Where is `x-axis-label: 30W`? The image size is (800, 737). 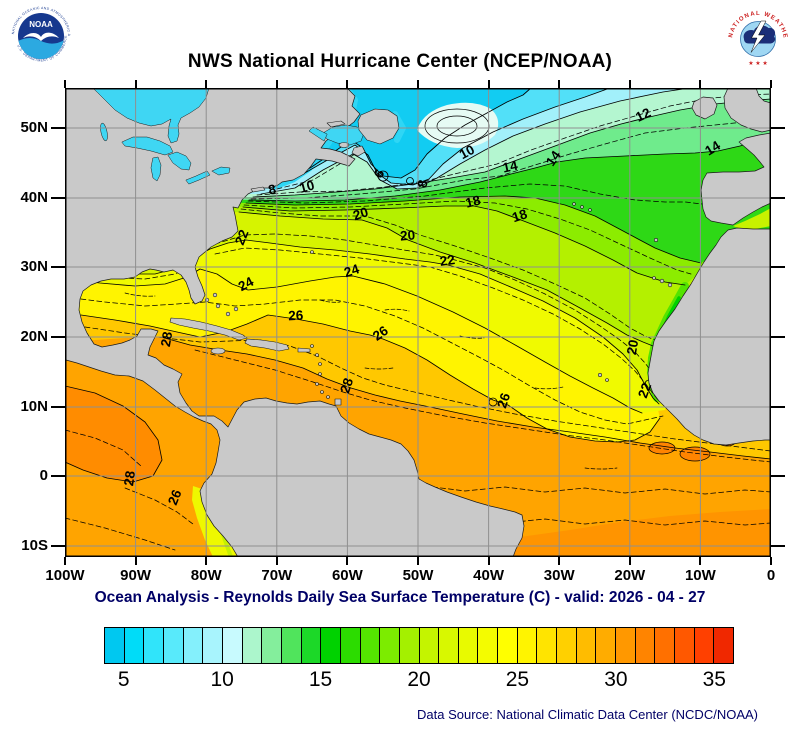 x-axis-label: 30W is located at coordinates (559, 575).